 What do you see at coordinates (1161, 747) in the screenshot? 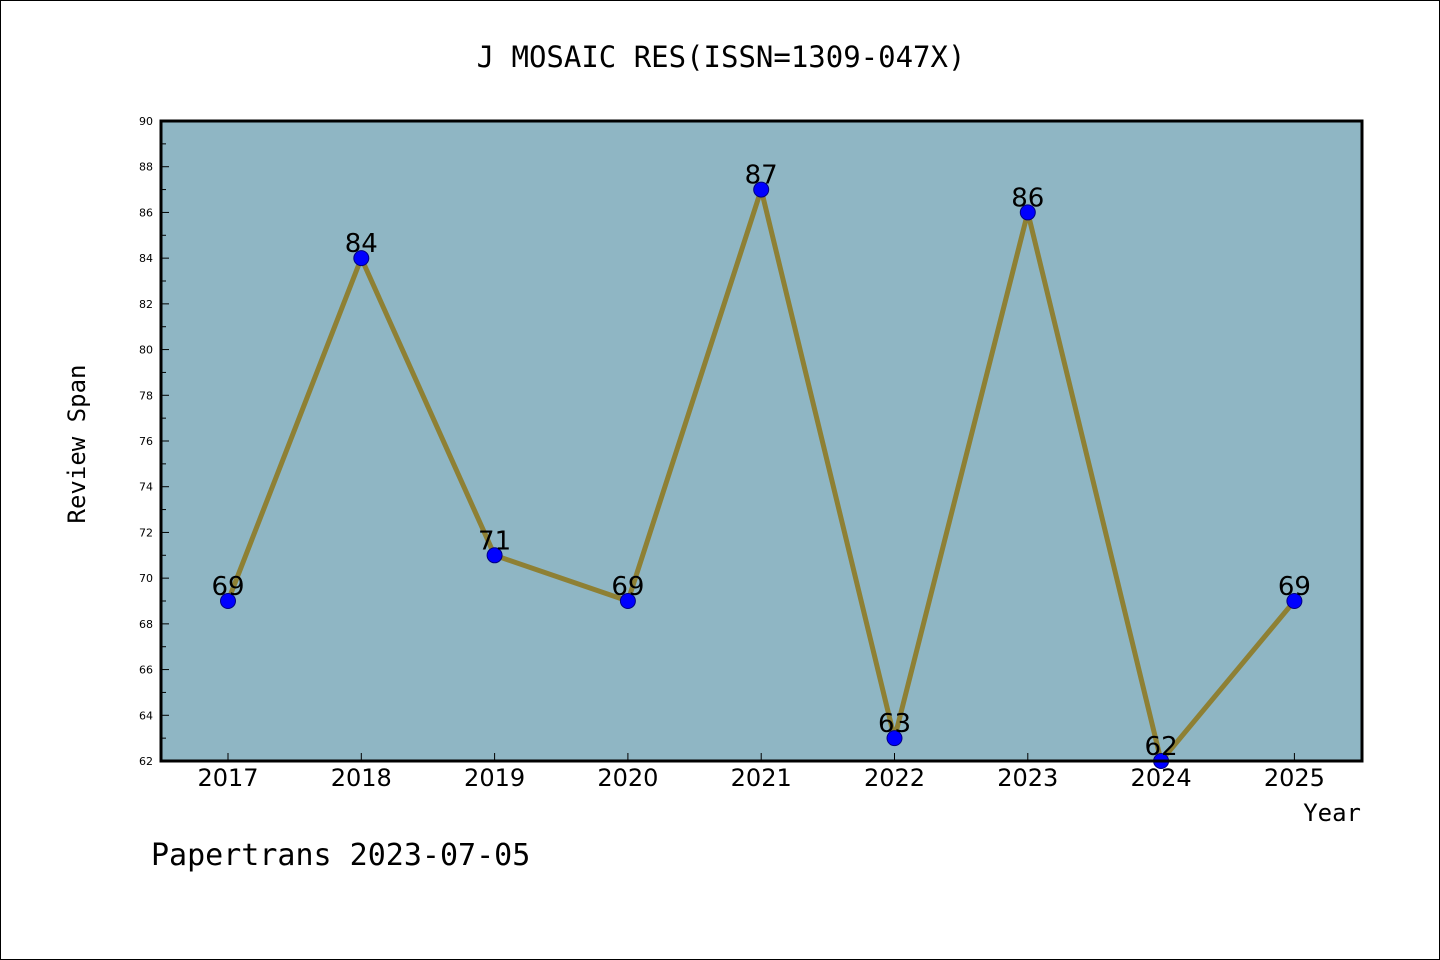
I see `data-label: 62` at bounding box center [1161, 747].